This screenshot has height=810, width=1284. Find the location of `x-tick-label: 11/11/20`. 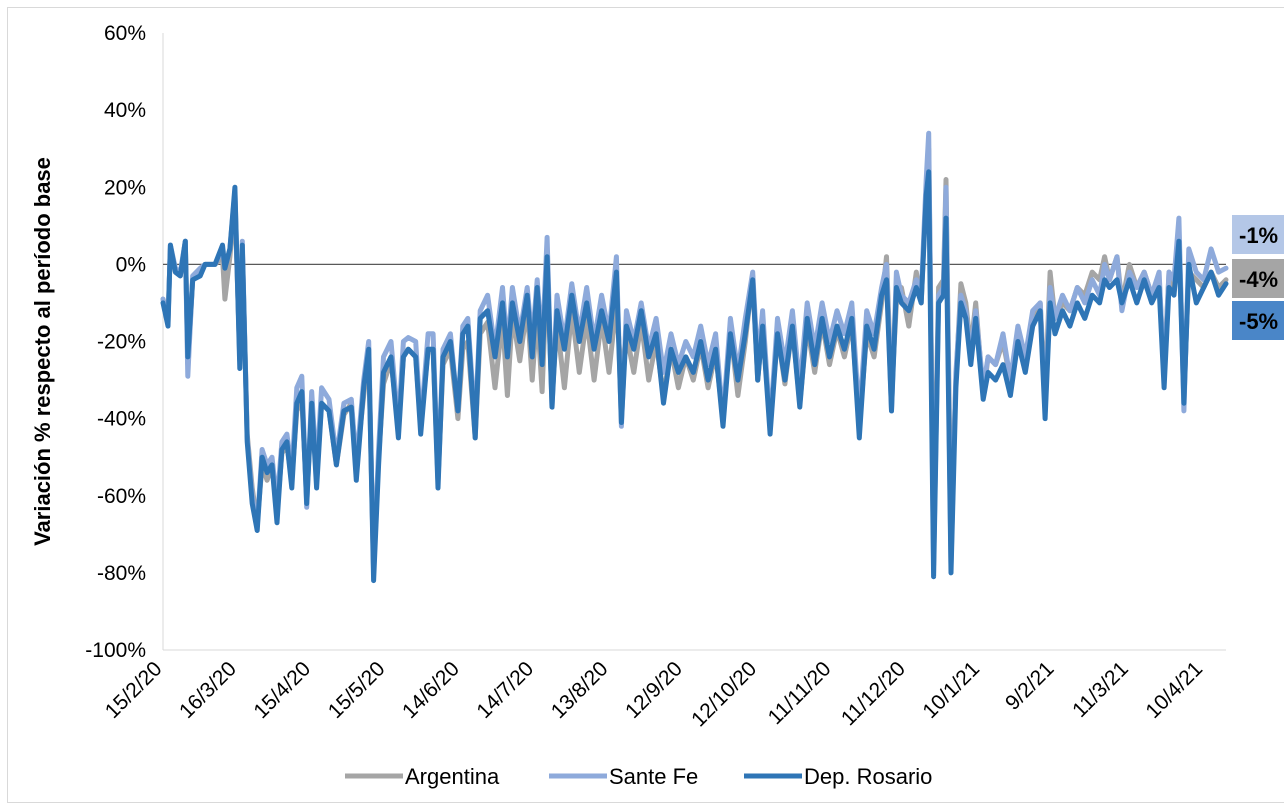

x-tick-label: 11/11/20 is located at coordinates (800, 693).